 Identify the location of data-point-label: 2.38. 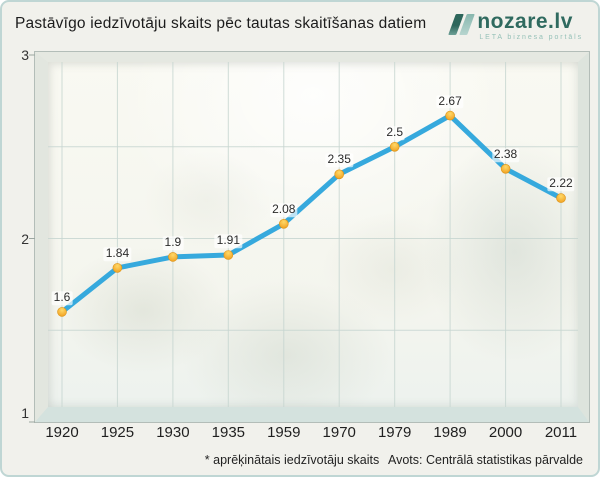
(505, 154).